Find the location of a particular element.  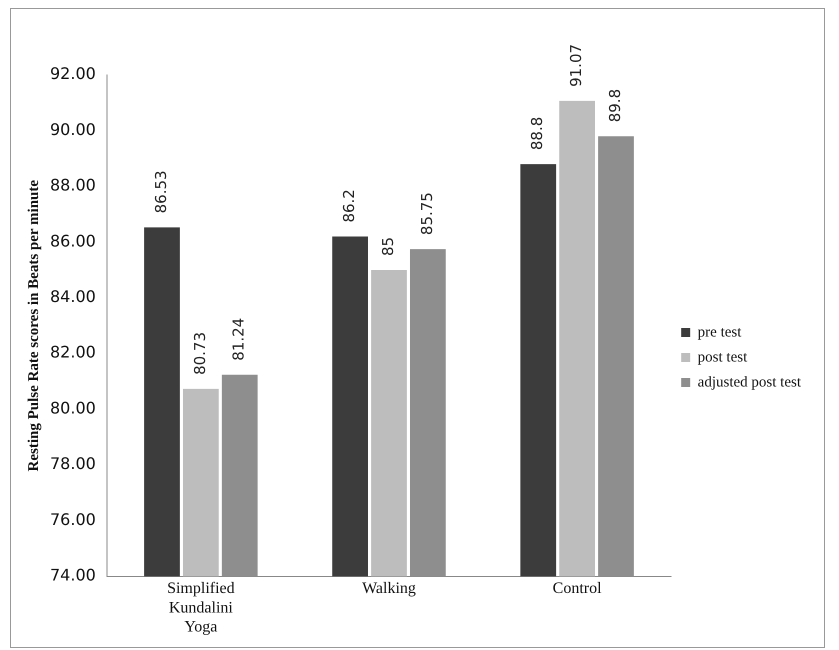

y-tick-label: 82.00 is located at coordinates (73, 352).